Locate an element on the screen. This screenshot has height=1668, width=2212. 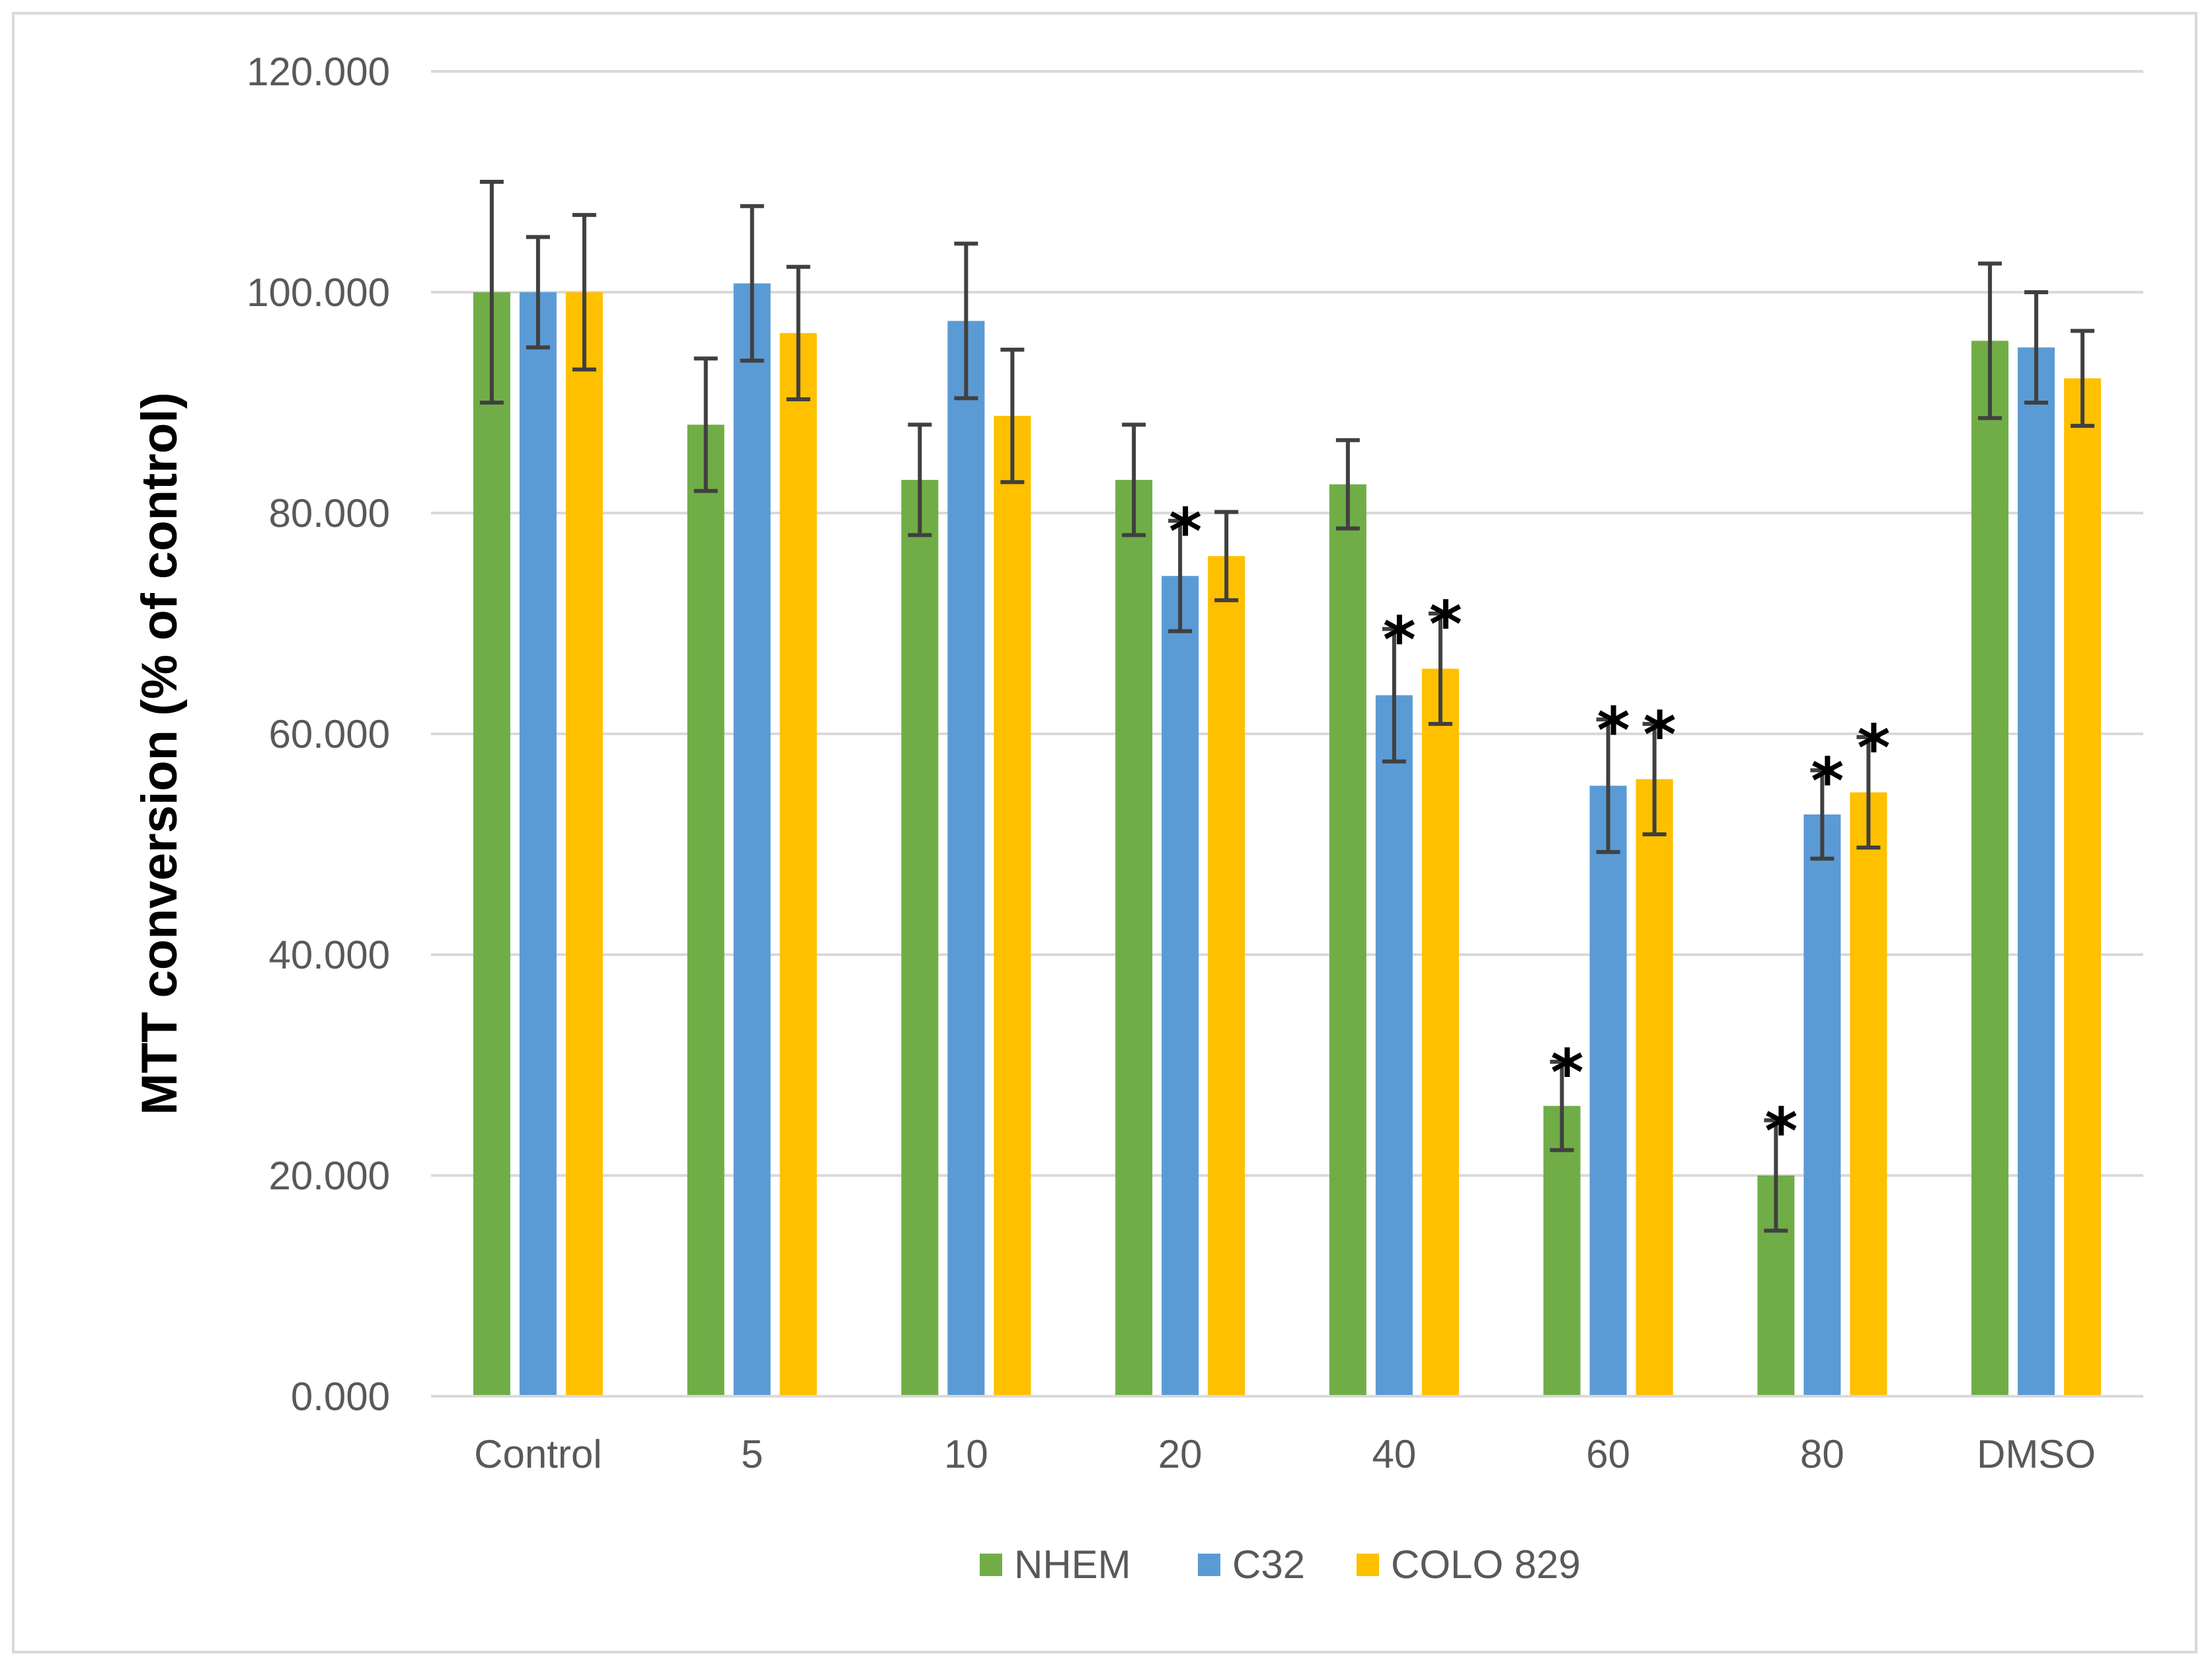
y-tick-label: 20.000 is located at coordinates (329, 1176).